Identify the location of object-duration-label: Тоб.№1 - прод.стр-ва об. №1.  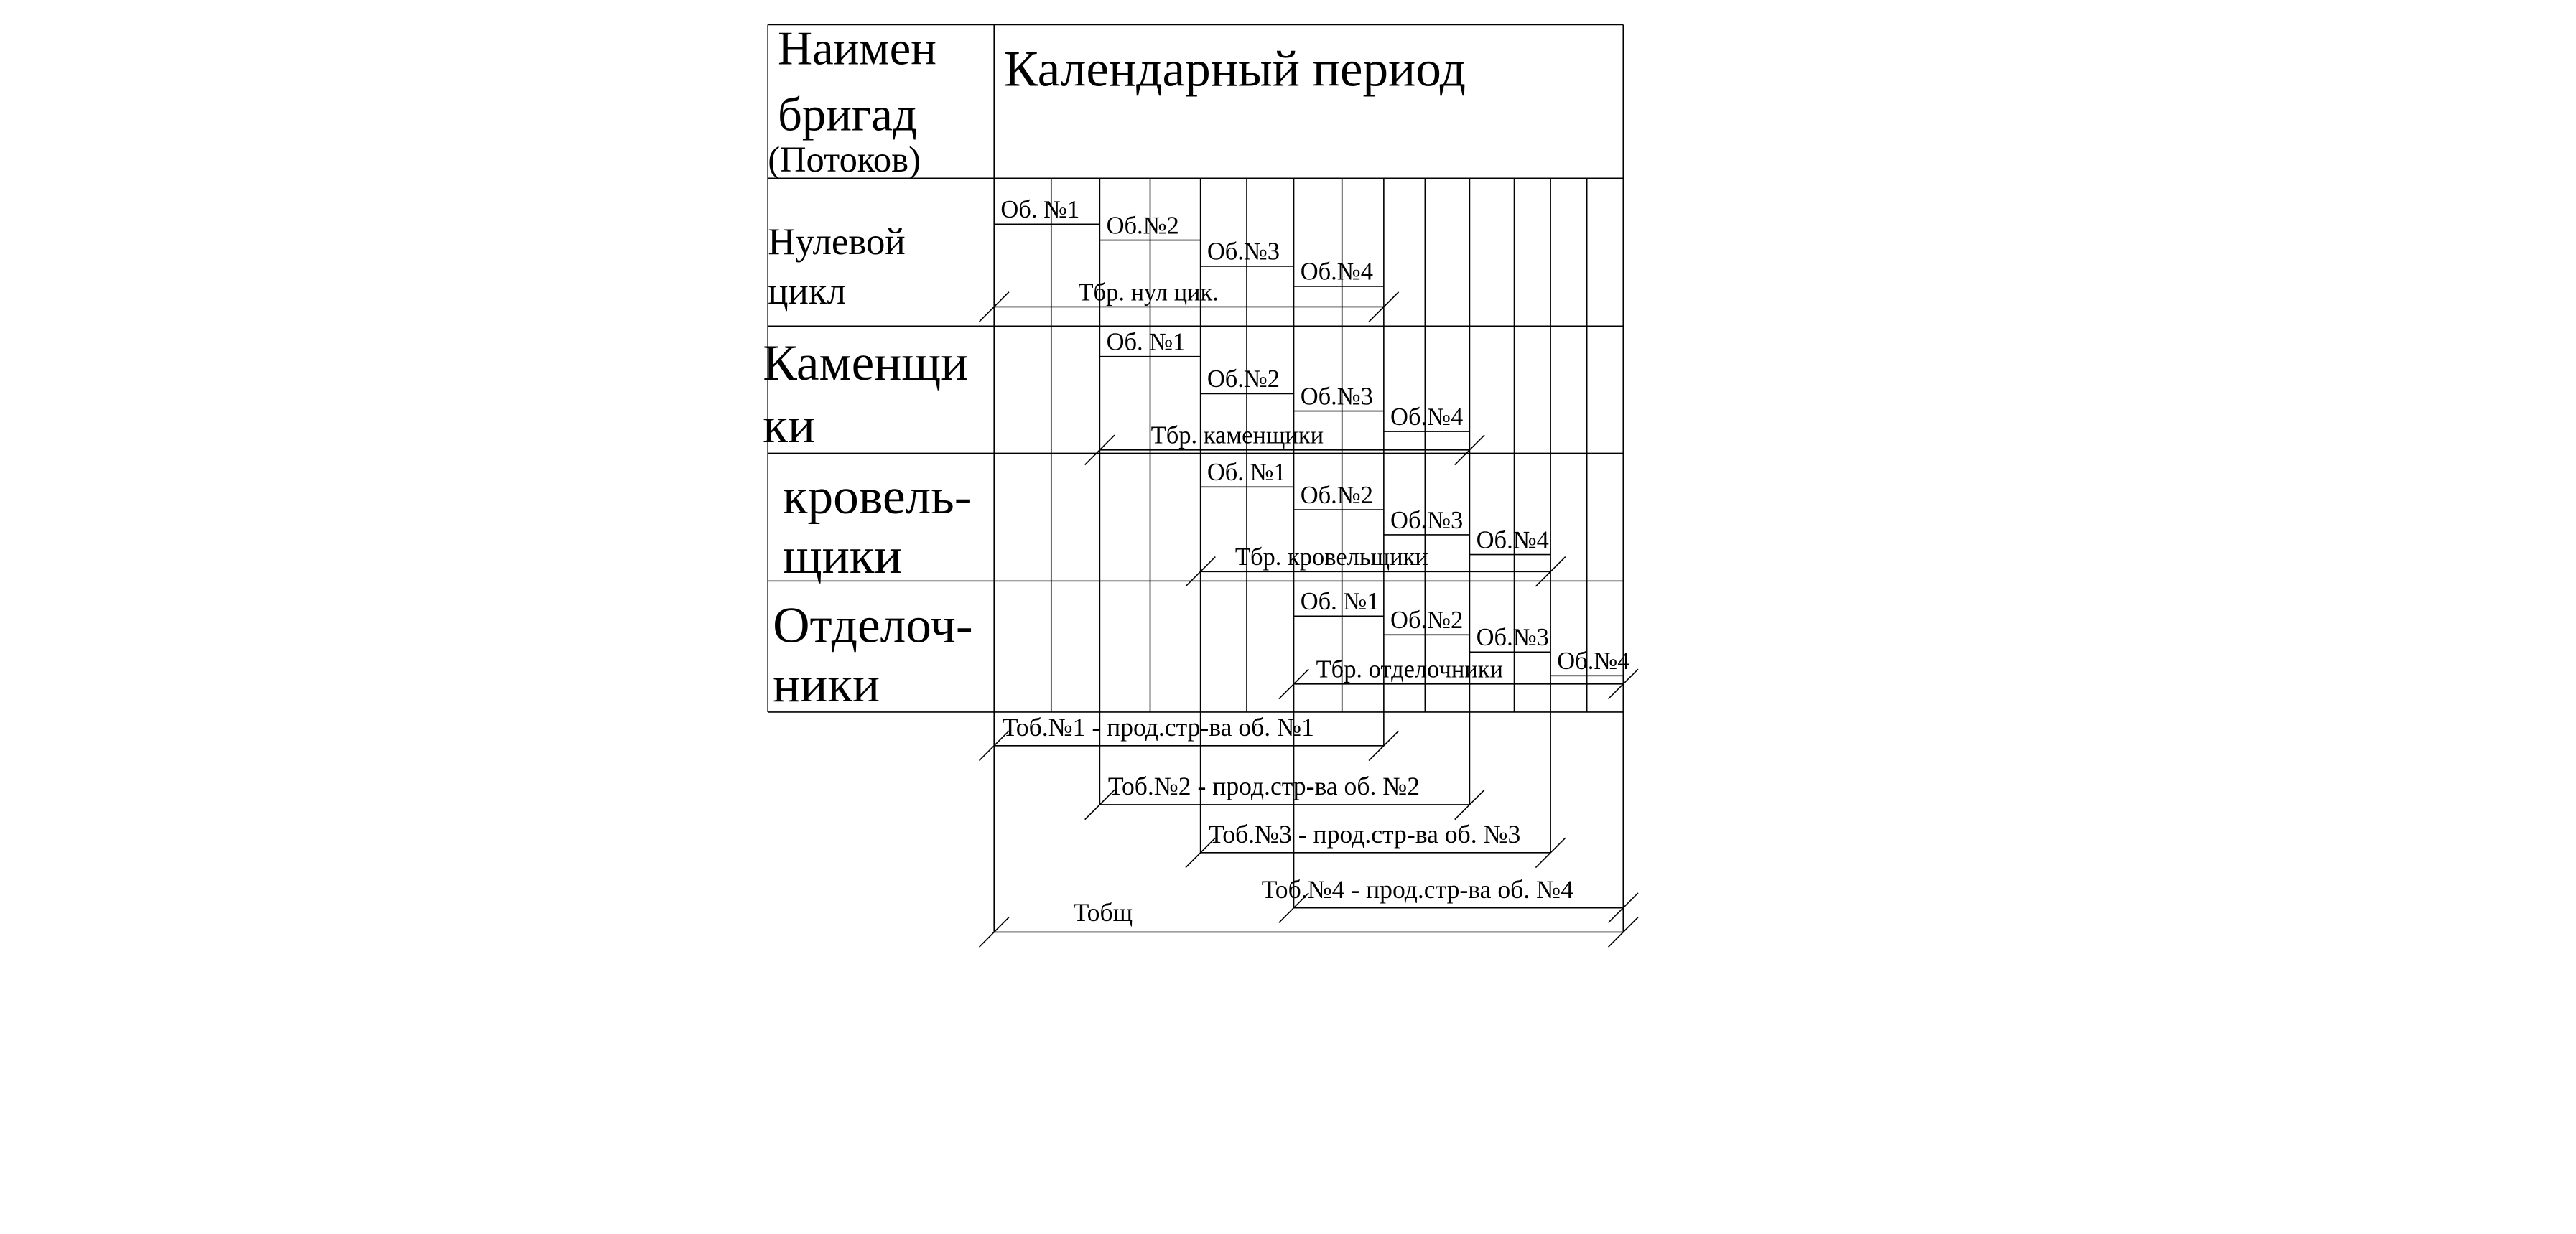
(1158, 727).